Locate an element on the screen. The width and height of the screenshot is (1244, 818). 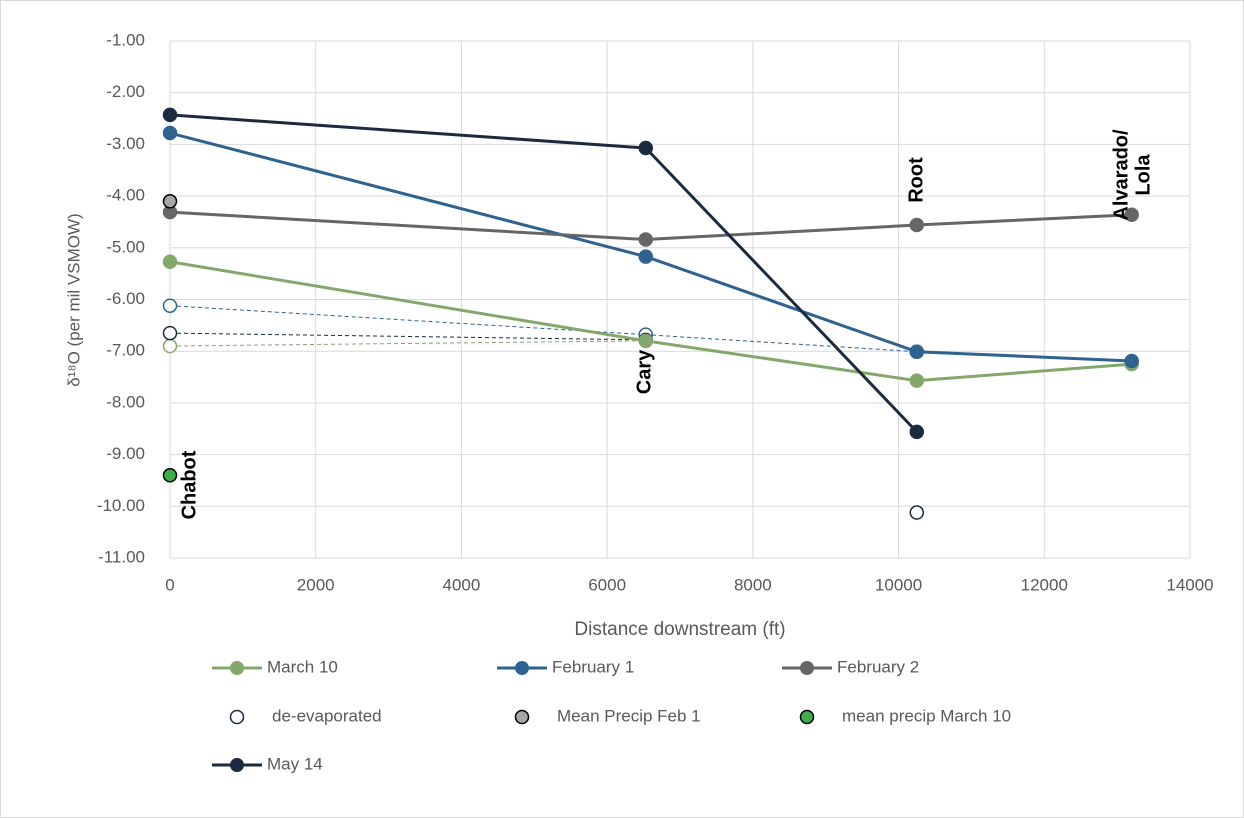
x-tick-label: 14000 is located at coordinates (1189, 584).